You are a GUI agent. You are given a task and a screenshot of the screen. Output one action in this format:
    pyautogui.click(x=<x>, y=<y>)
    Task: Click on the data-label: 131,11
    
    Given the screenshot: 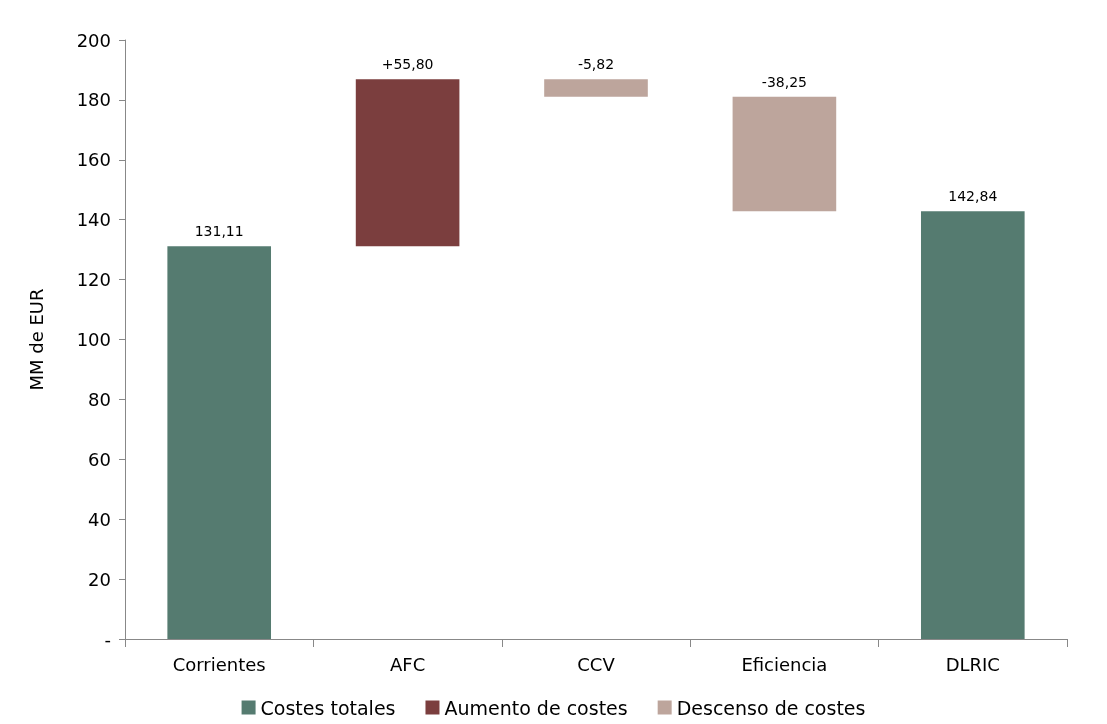 What is the action you would take?
    pyautogui.click(x=219, y=231)
    